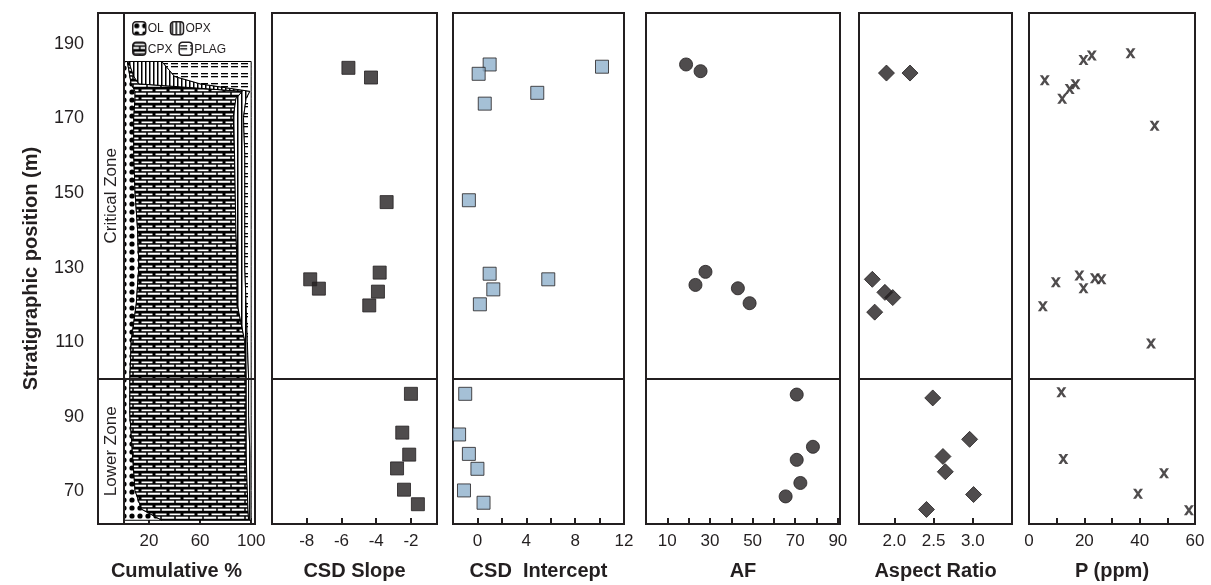 The height and width of the screenshot is (585, 1211). I want to click on x-axis-title: Aspect Ratio, so click(935, 570).